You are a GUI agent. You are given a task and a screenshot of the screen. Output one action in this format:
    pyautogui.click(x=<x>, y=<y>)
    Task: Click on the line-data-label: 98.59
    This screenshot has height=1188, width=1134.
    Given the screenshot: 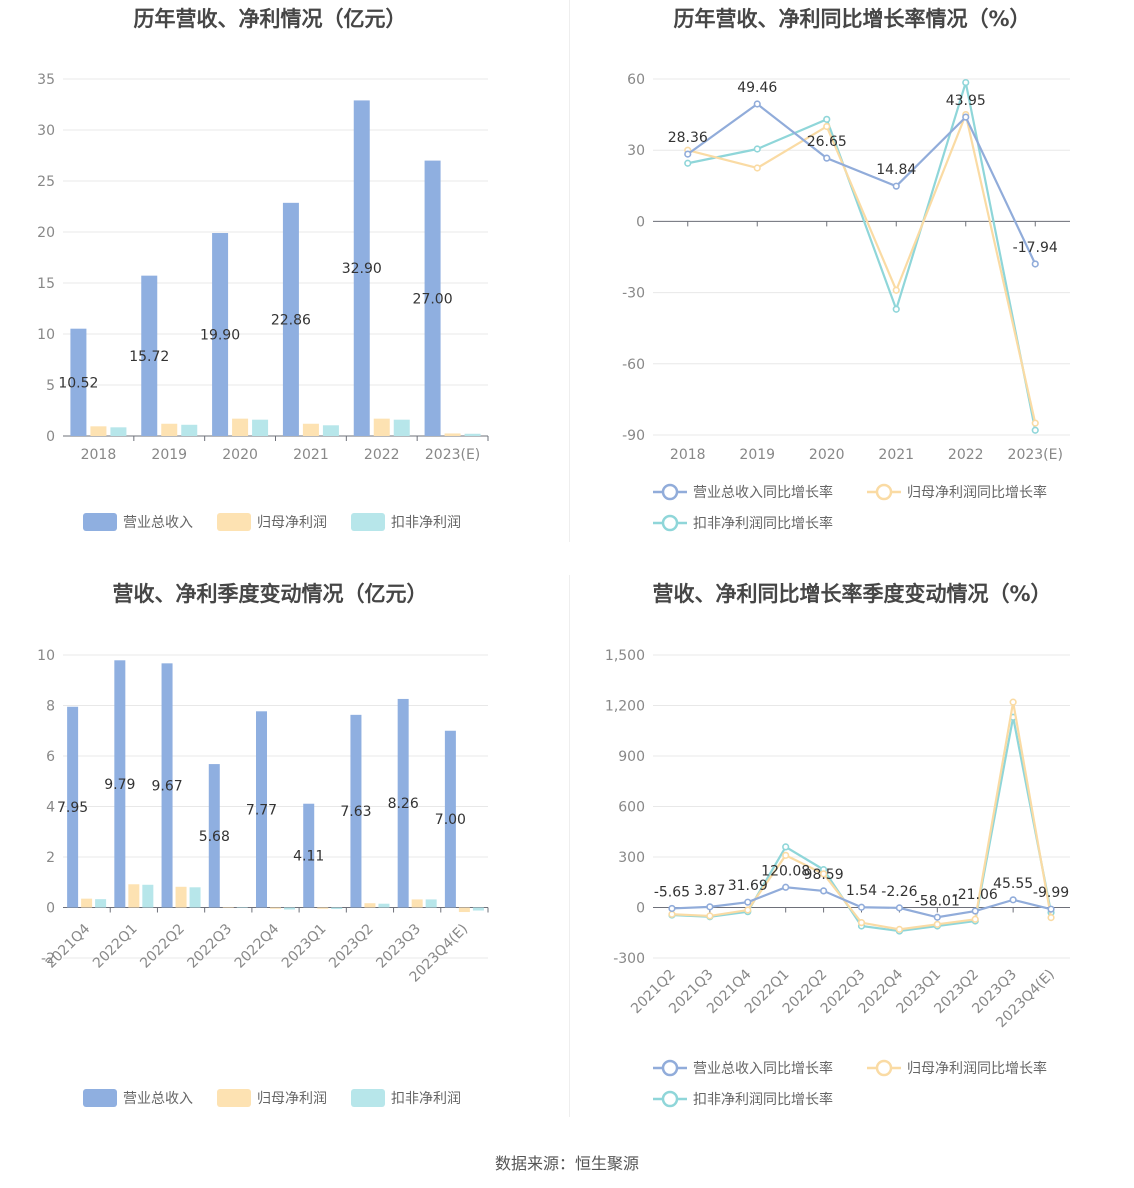 What is the action you would take?
    pyautogui.click(x=824, y=875)
    